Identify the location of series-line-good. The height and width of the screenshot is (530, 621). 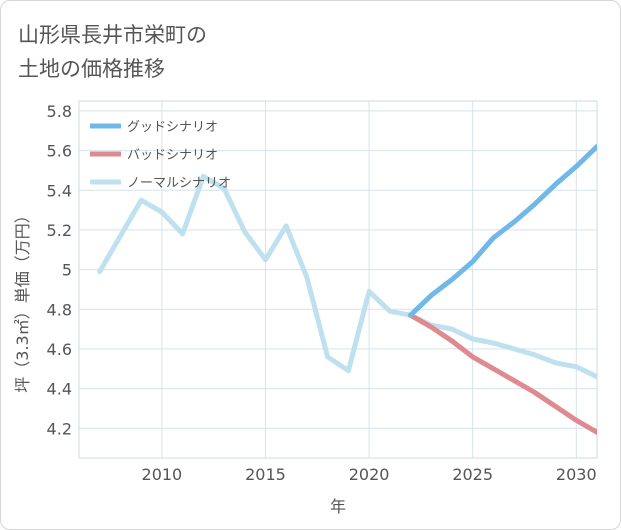
(502, 231).